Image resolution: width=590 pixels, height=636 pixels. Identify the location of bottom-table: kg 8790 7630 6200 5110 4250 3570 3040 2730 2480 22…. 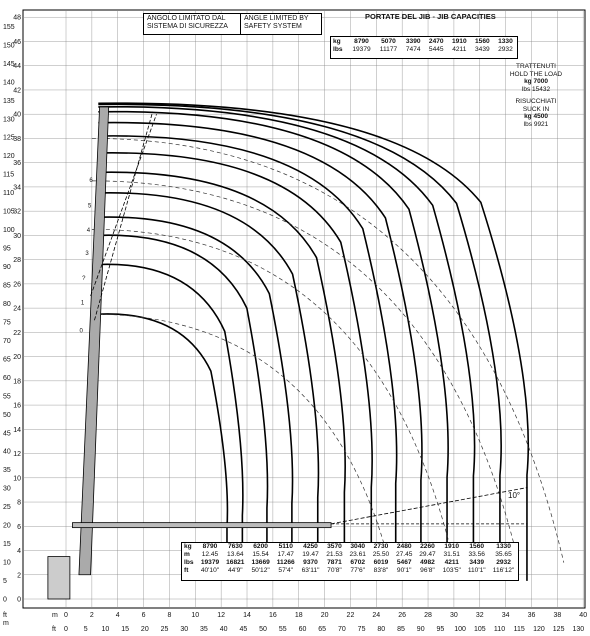
(350, 561).